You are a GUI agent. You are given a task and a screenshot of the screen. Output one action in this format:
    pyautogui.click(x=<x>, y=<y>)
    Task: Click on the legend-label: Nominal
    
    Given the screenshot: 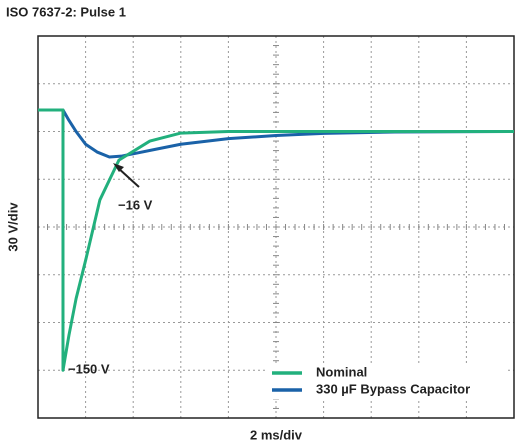 What is the action you would take?
    pyautogui.click(x=341, y=371)
    